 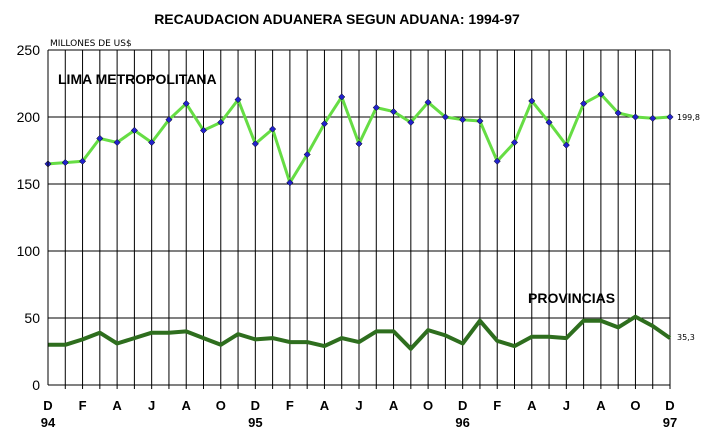 I want to click on y-tick-label: 150, so click(x=29, y=184).